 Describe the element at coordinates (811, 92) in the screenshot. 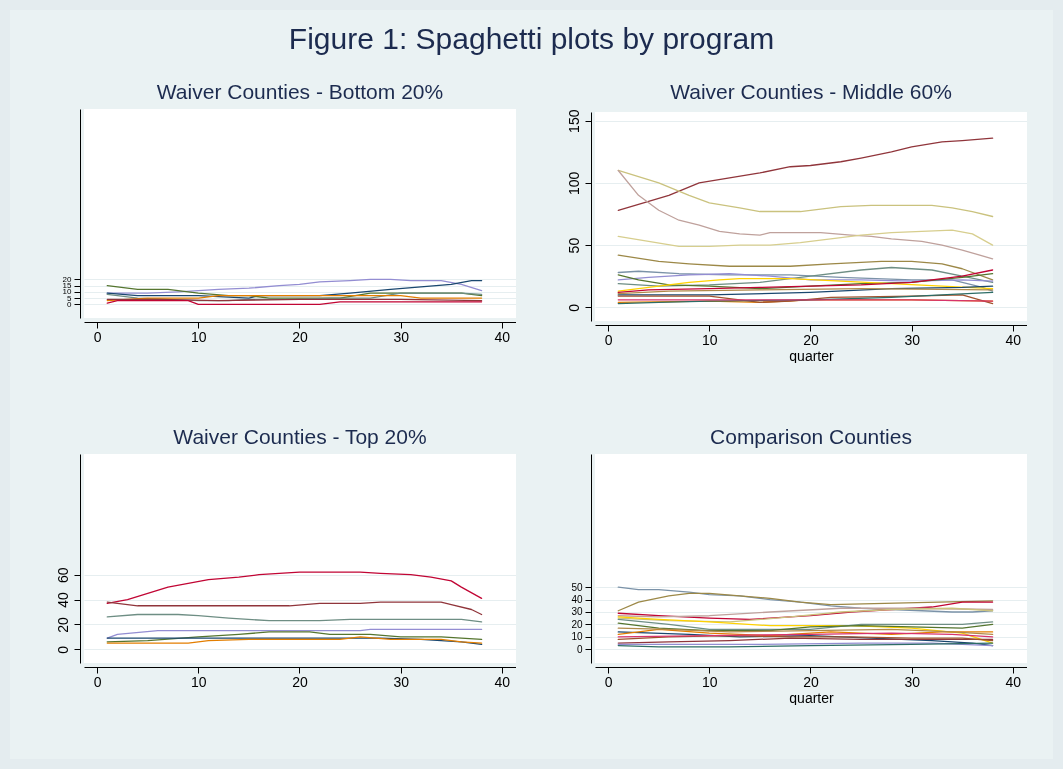

I see `chart-title: Waiver Counties - Middle 60%` at that location.